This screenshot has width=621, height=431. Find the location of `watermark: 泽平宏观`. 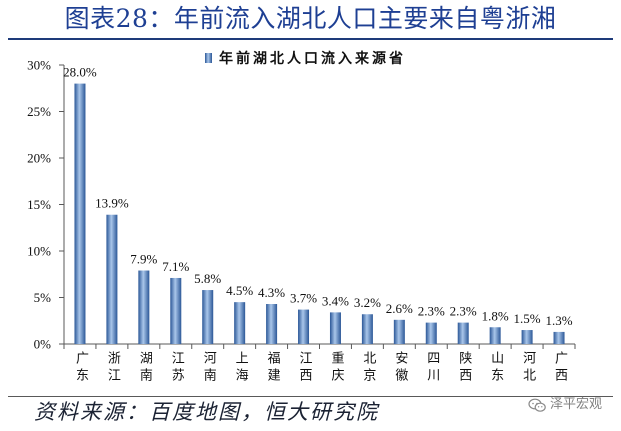

watermark: 泽平宏观 is located at coordinates (565, 405).